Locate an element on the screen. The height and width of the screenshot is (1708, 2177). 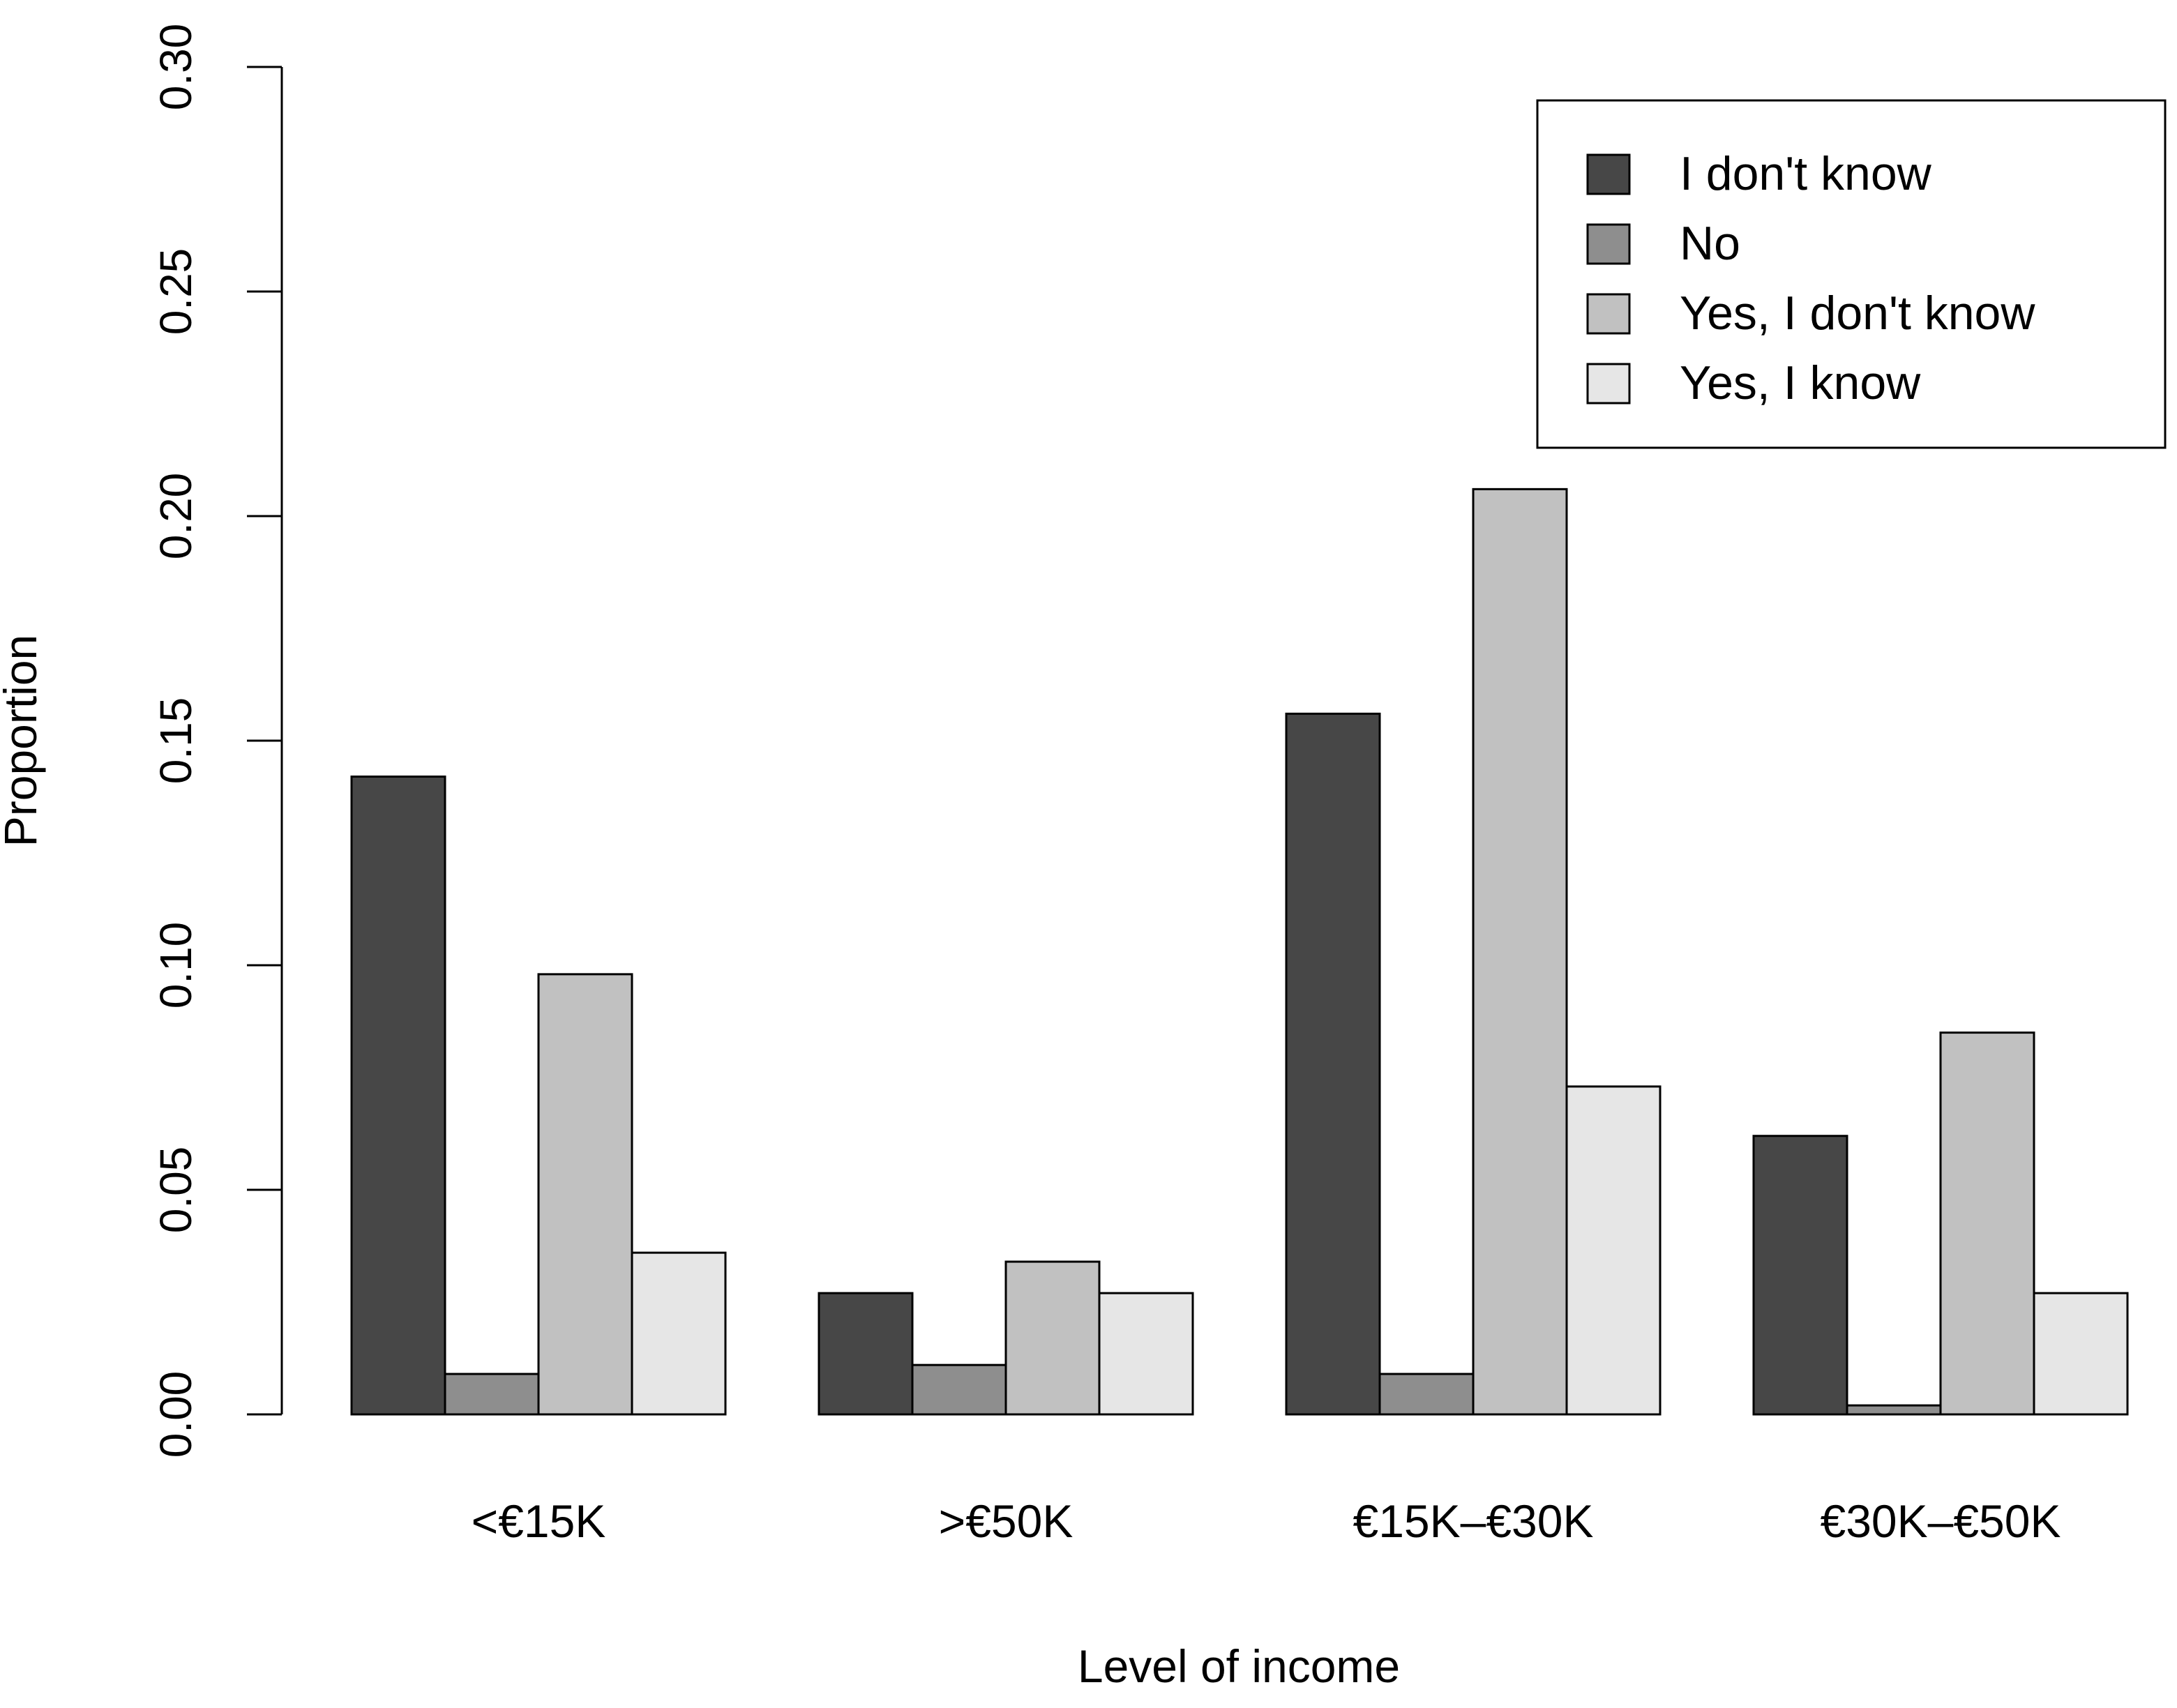
legend-label: Yes, I don't know is located at coordinates (1857, 313).